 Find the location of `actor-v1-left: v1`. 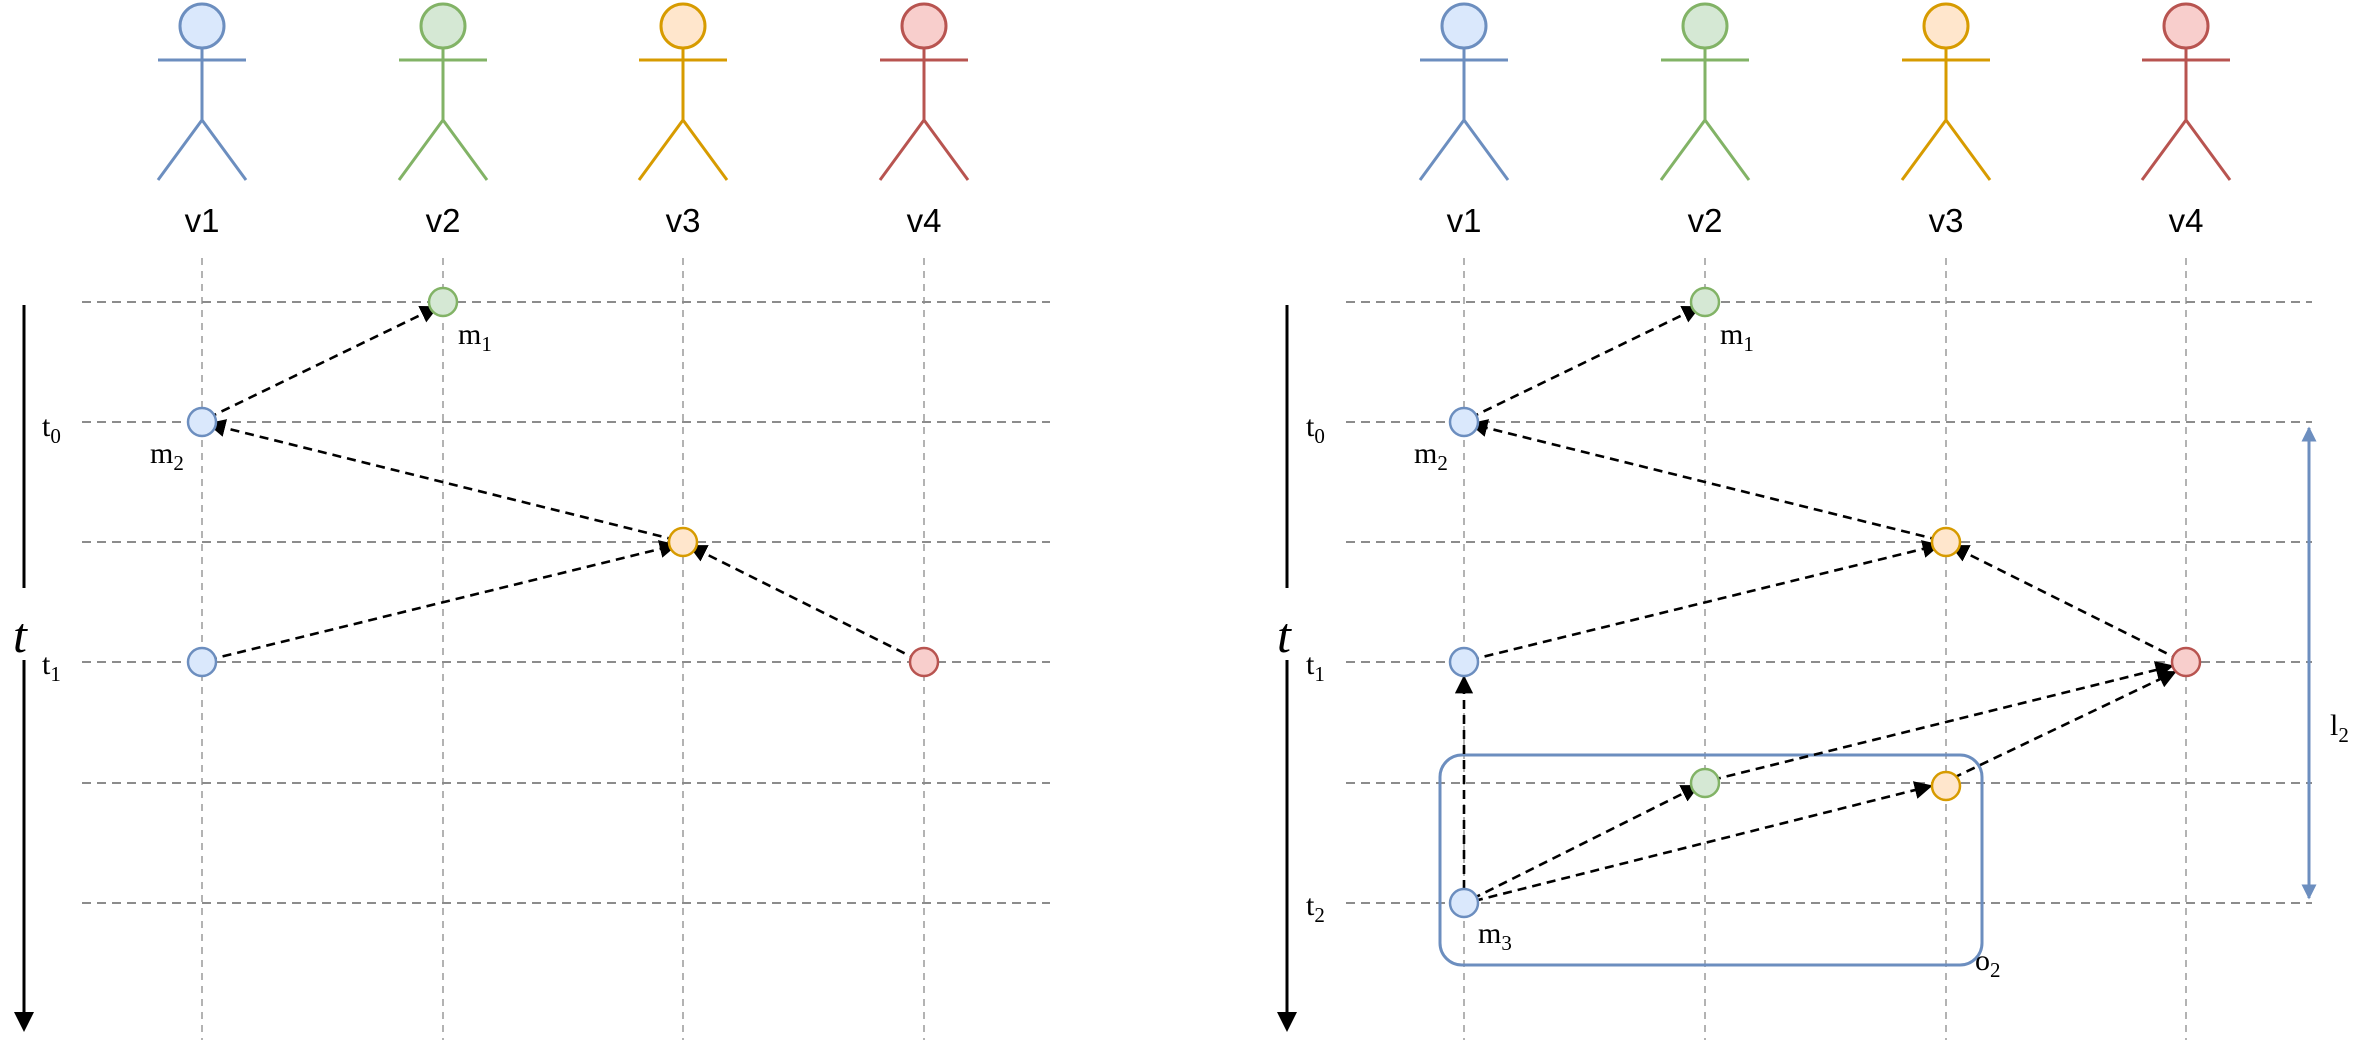

actor-v1-left: v1 is located at coordinates (202, 120).